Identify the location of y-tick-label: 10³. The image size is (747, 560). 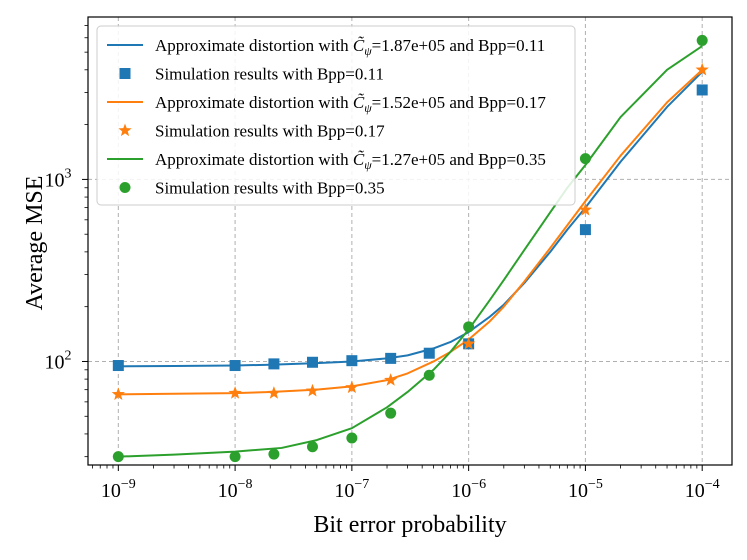
(58, 178).